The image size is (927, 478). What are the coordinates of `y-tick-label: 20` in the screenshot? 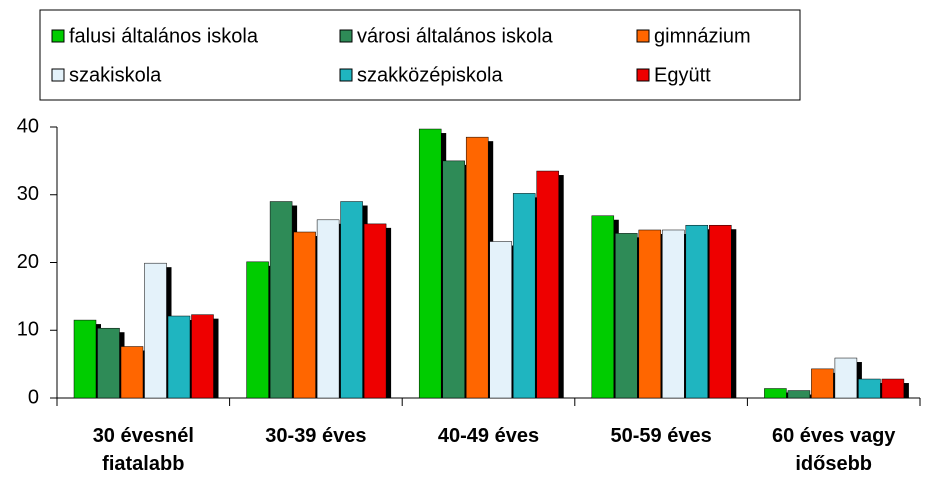 It's located at (28, 262).